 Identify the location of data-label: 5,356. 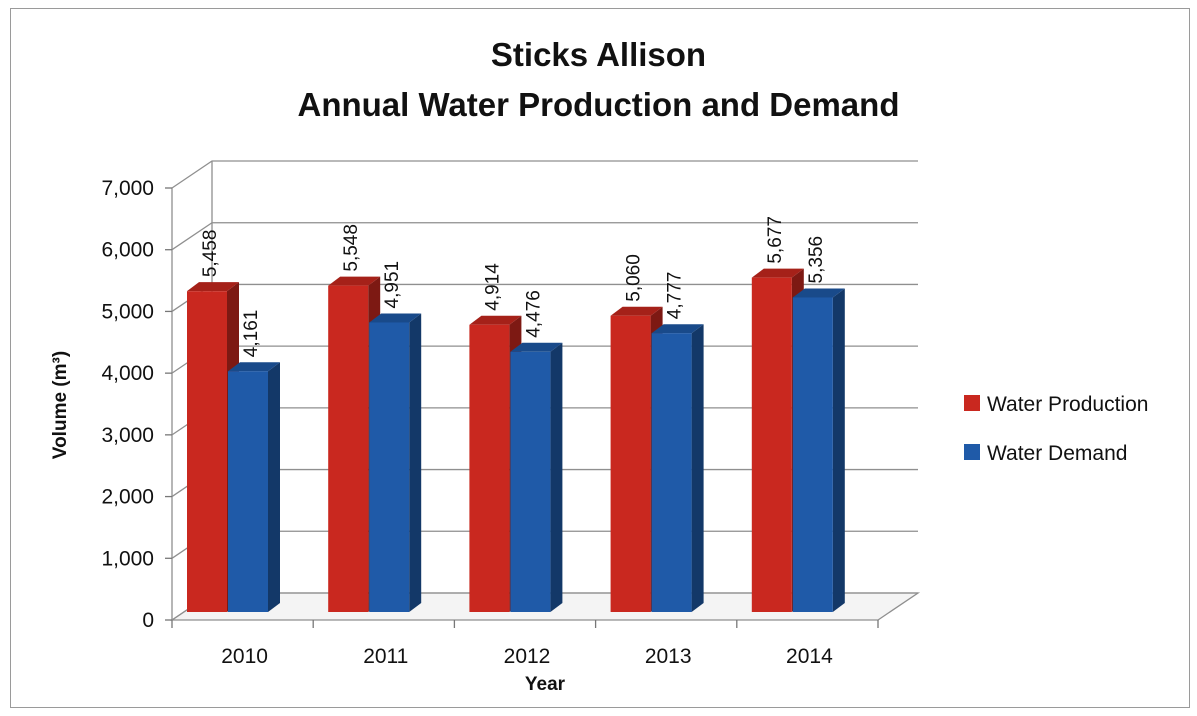
(816, 260).